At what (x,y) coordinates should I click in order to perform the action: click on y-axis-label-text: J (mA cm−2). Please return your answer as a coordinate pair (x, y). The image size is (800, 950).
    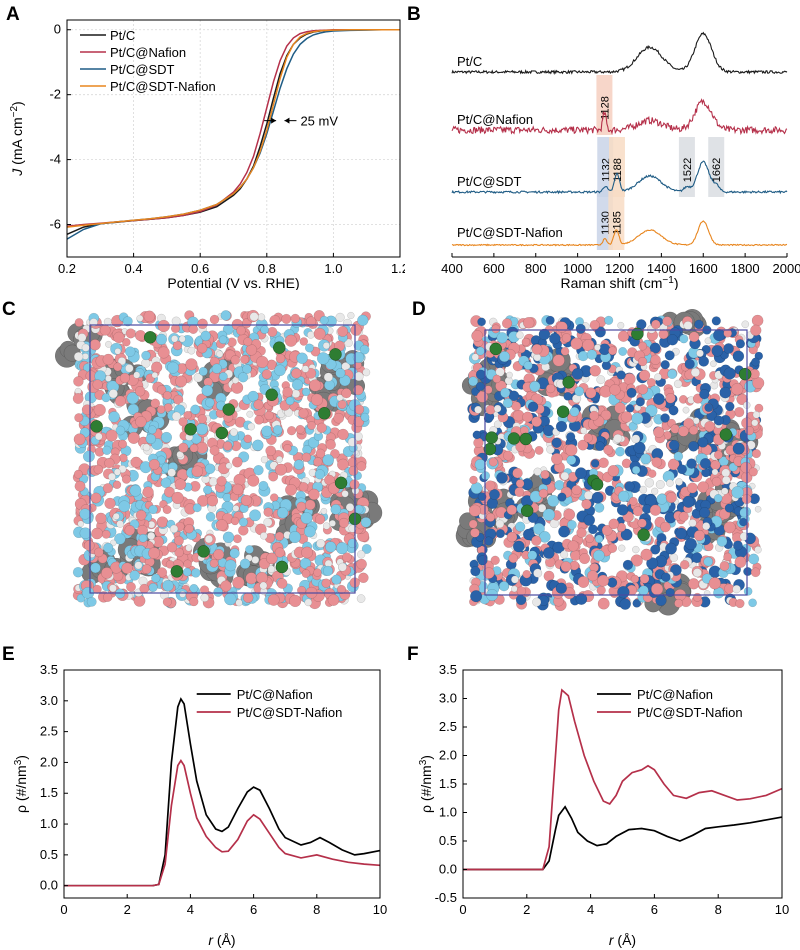
    Looking at the image, I should click on (17, 138).